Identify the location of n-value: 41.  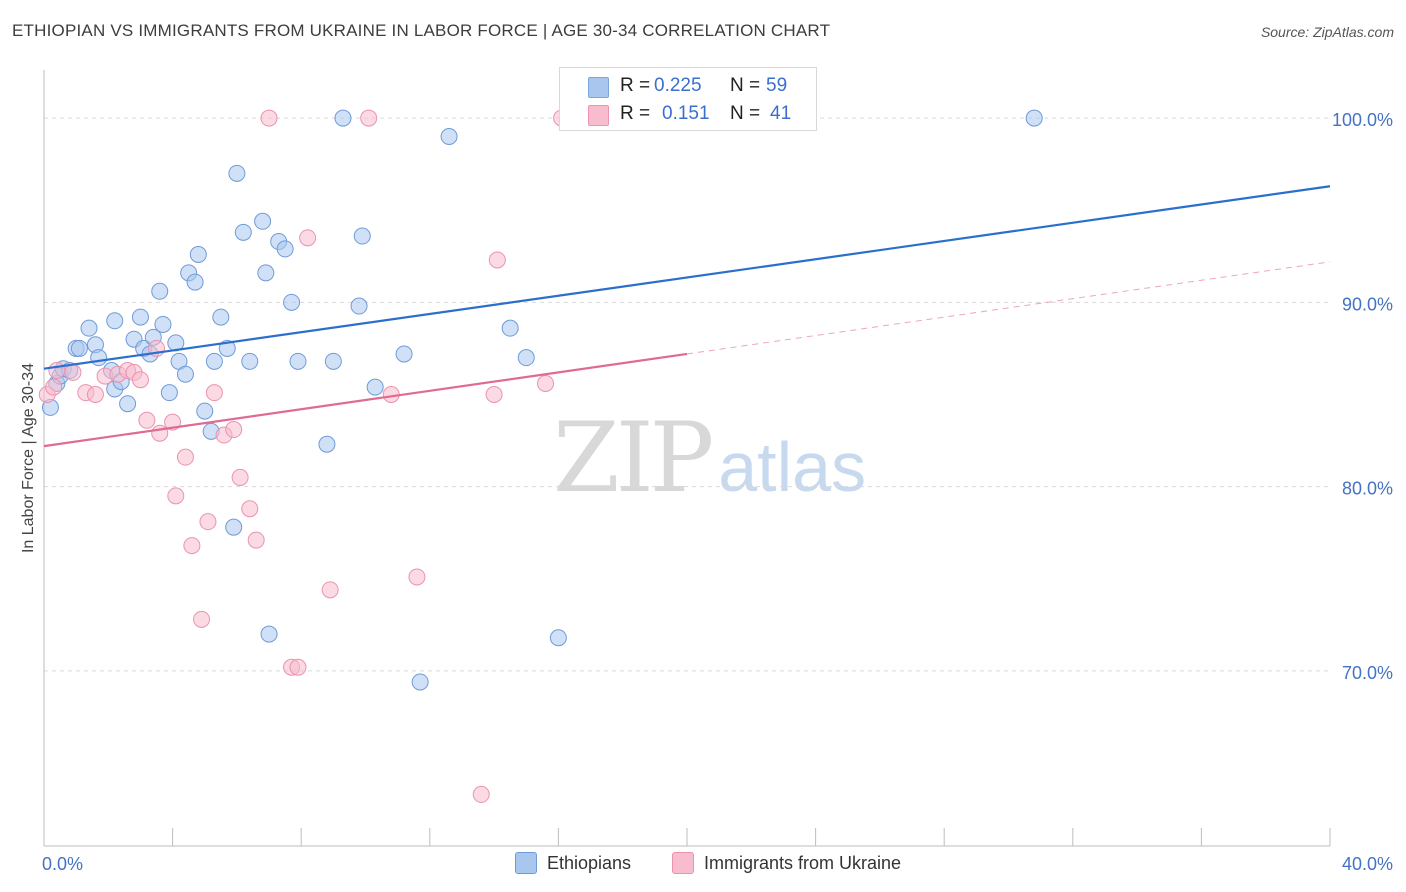
(781, 113).